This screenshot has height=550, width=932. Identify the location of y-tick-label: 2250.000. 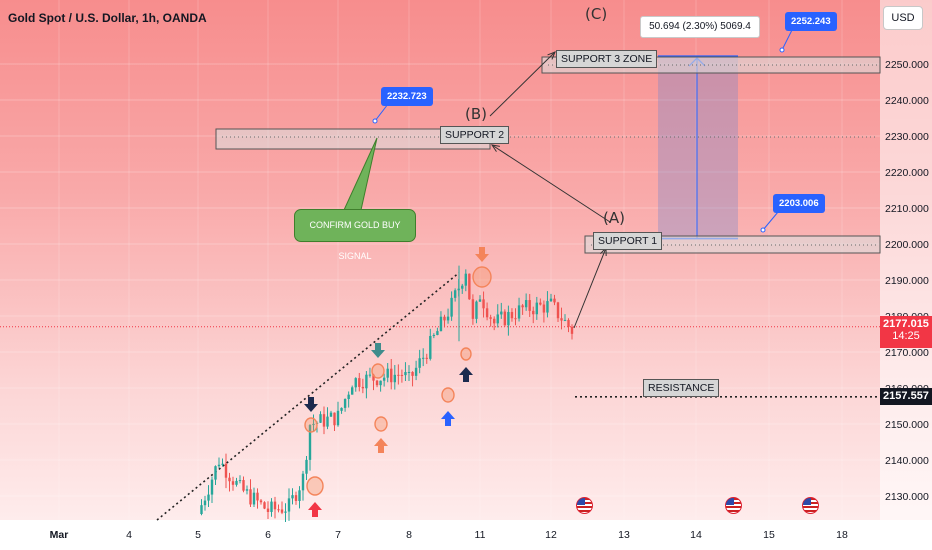
(907, 65).